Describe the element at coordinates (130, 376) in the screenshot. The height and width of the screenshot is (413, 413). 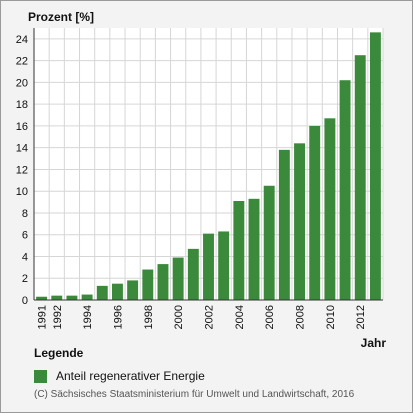
I see `legend-item-label: Anteil regenerativer Energie` at that location.